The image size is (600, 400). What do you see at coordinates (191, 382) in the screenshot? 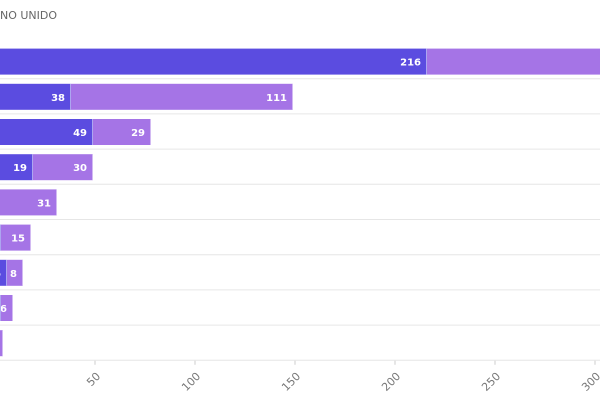
I see `x-tick-label: 100` at bounding box center [191, 382].